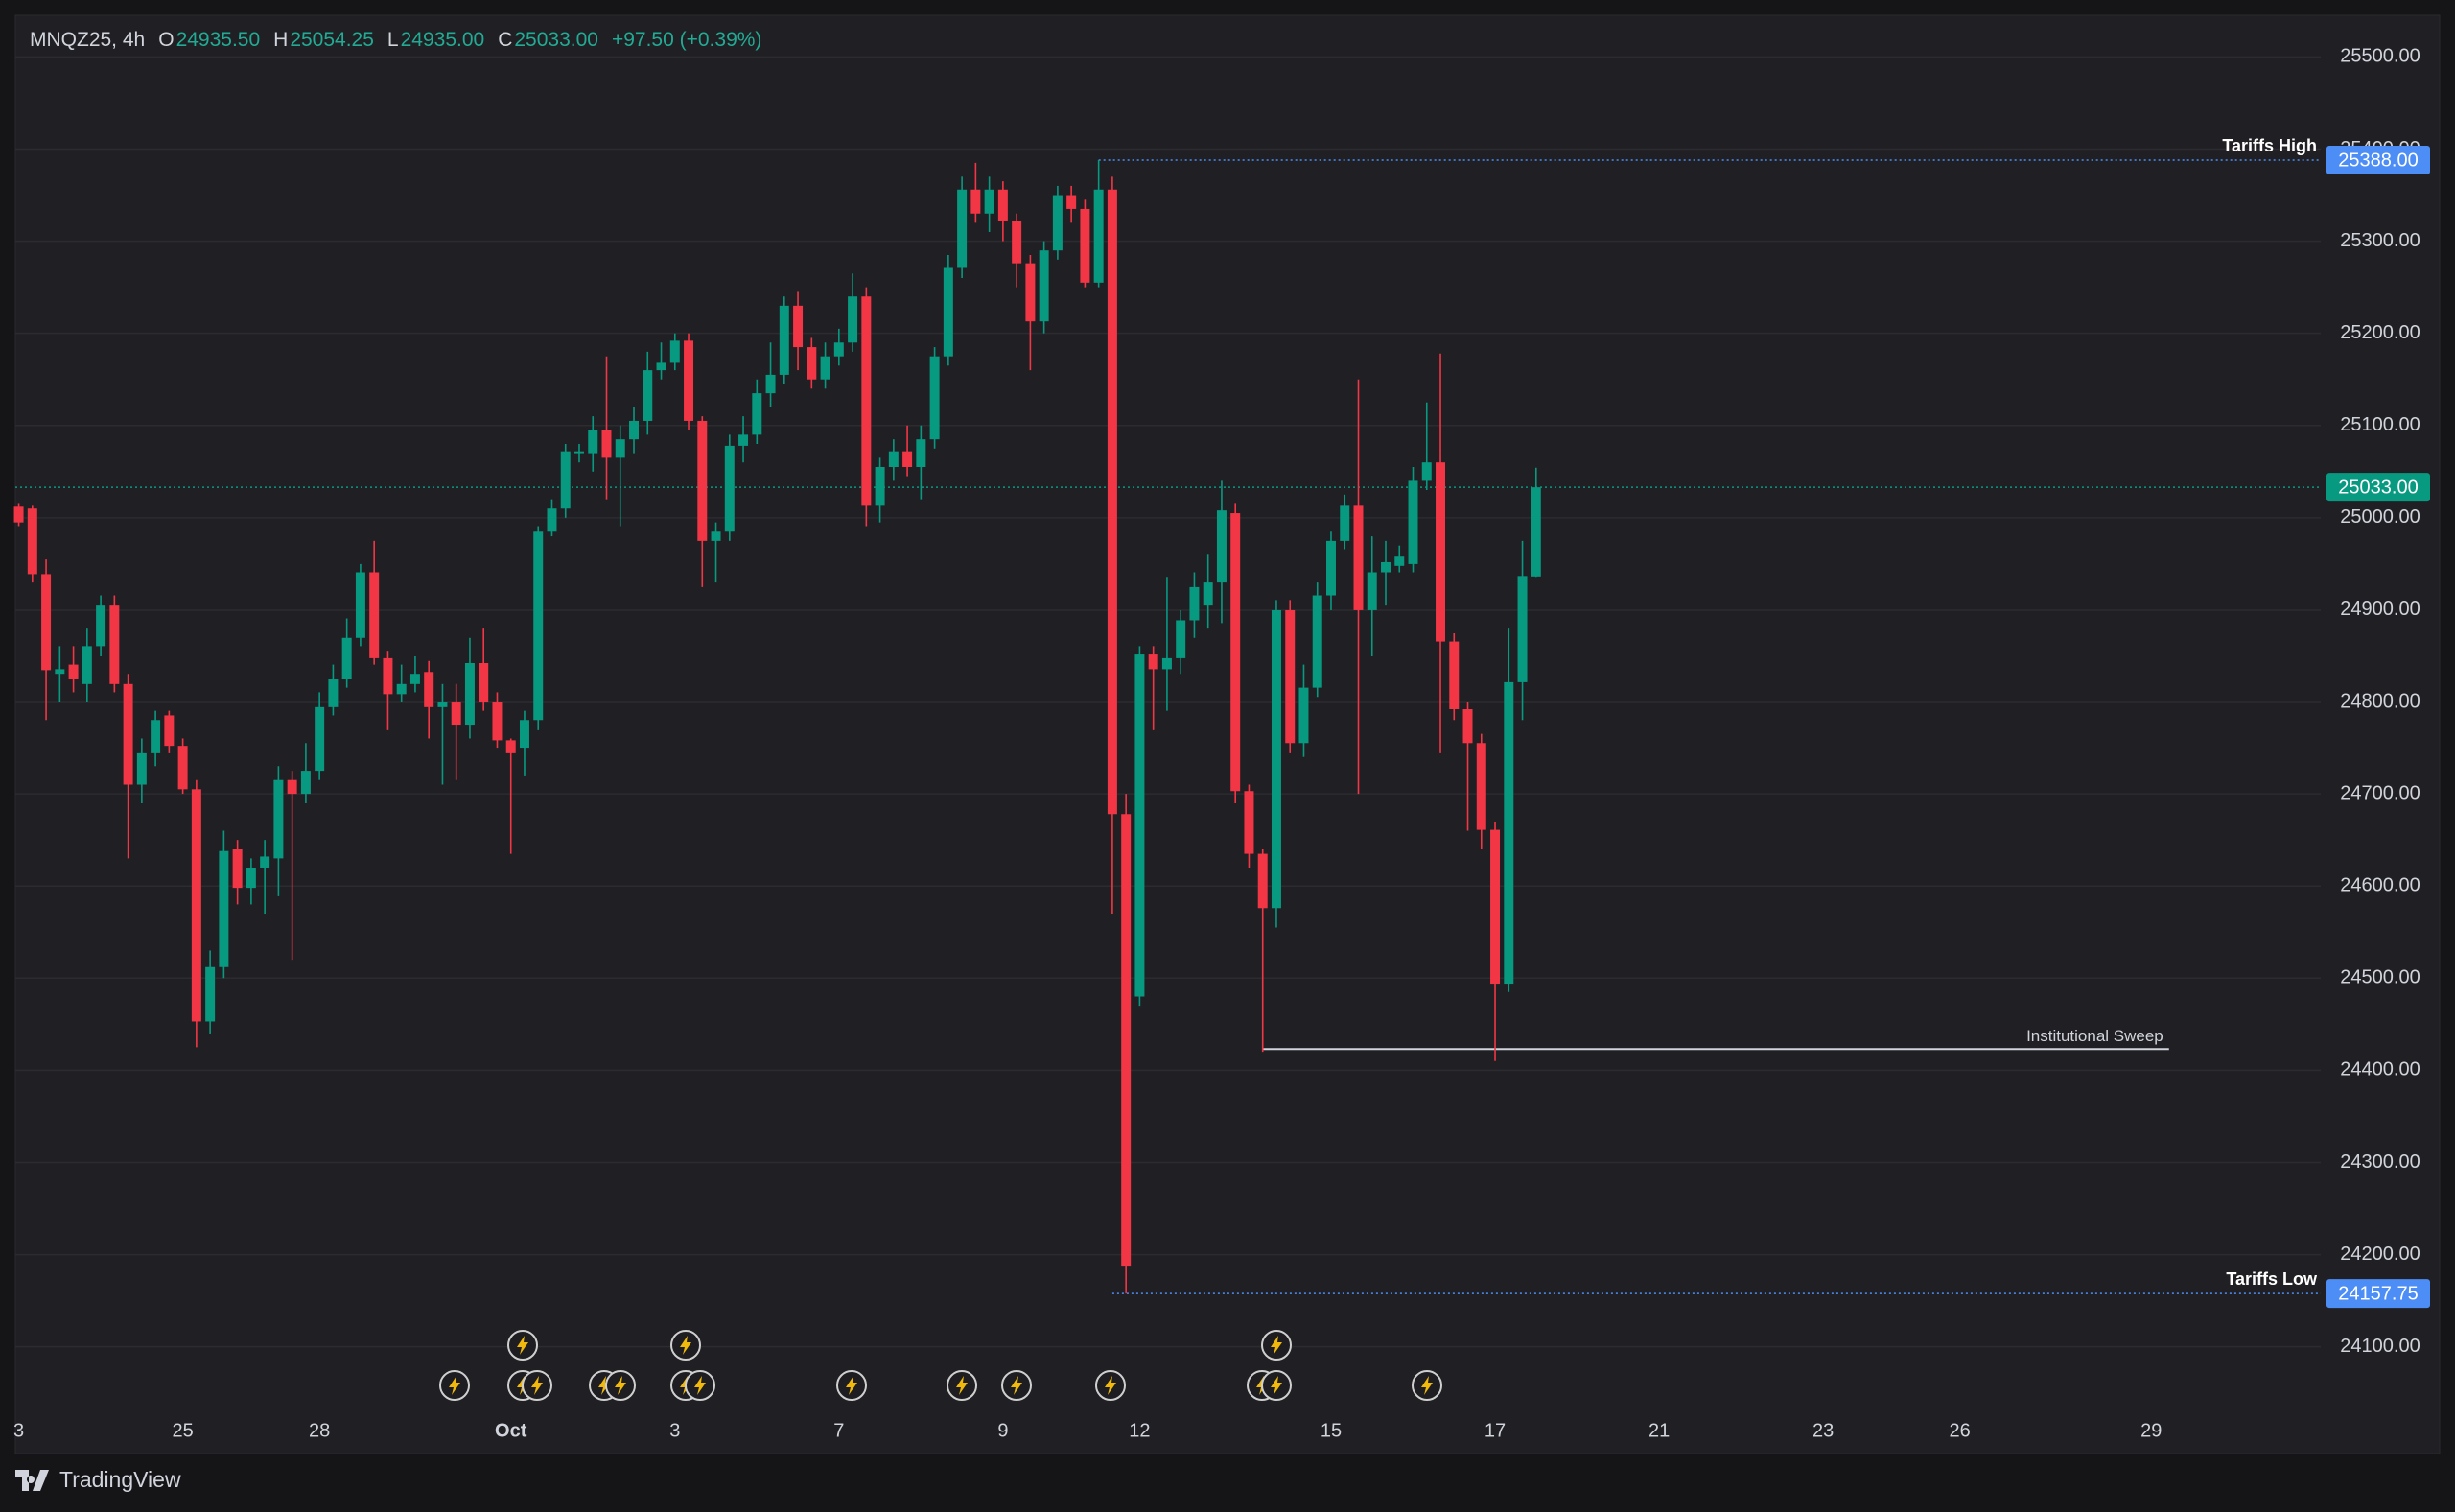 The height and width of the screenshot is (1512, 2455). Describe the element at coordinates (1495, 1430) in the screenshot. I see `x-tick-label: 17` at that location.